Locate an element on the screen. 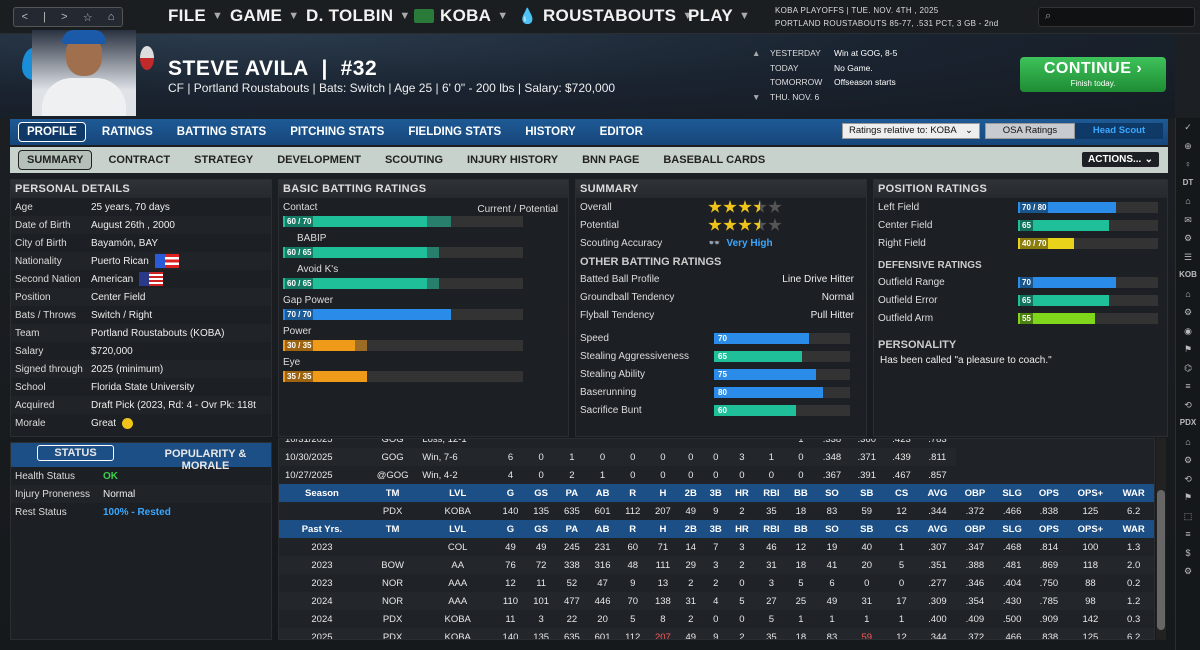  forward-icon: > is located at coordinates (64, 17).